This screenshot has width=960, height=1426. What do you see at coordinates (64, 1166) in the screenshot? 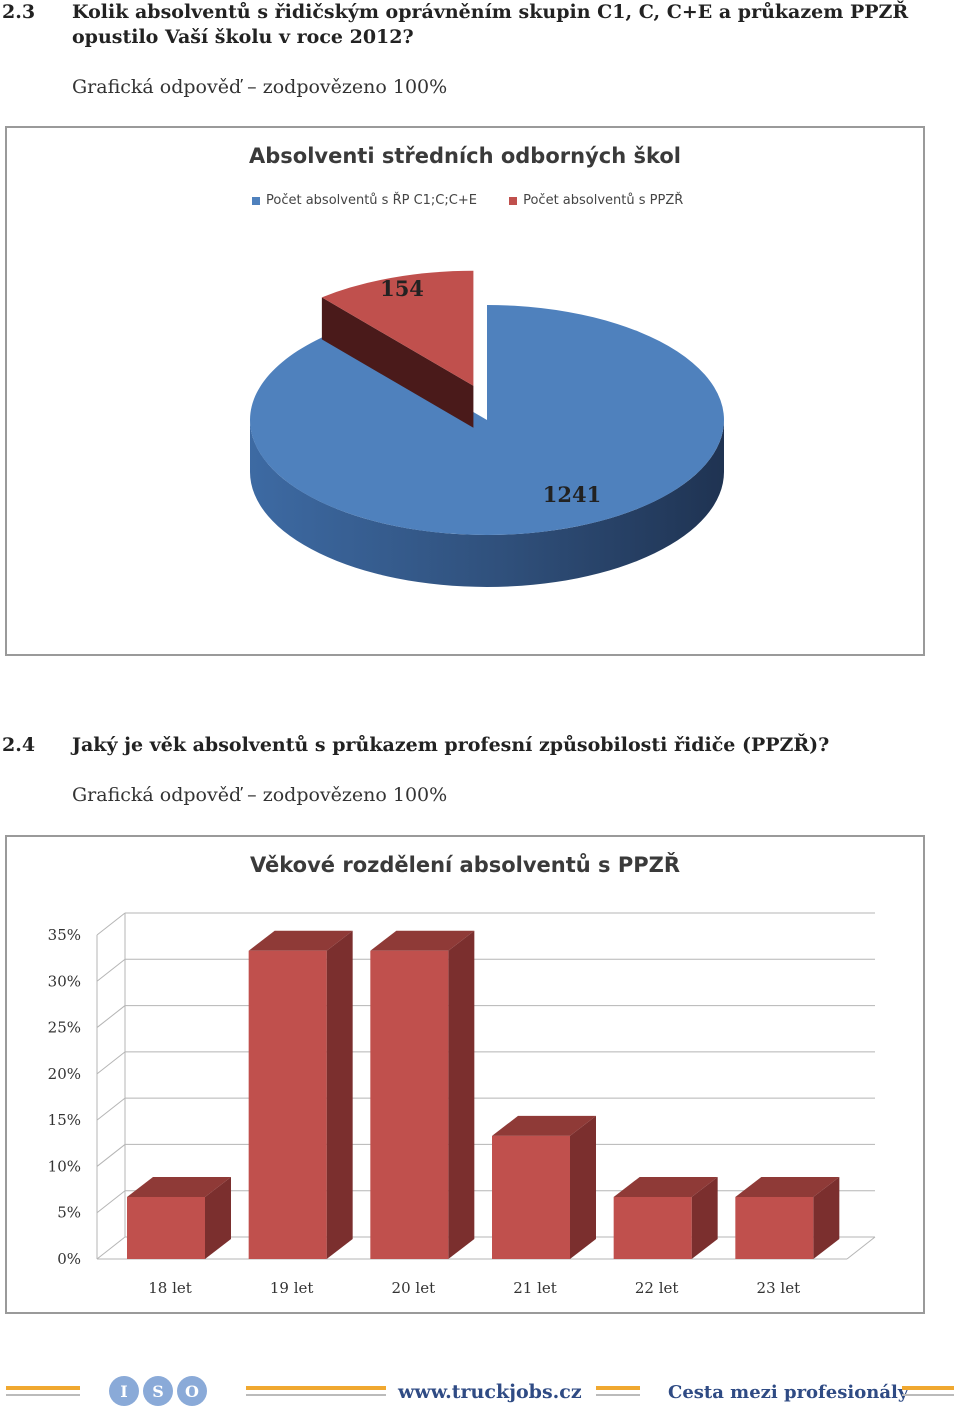
I see `y-tick-label: 10%` at bounding box center [64, 1166].